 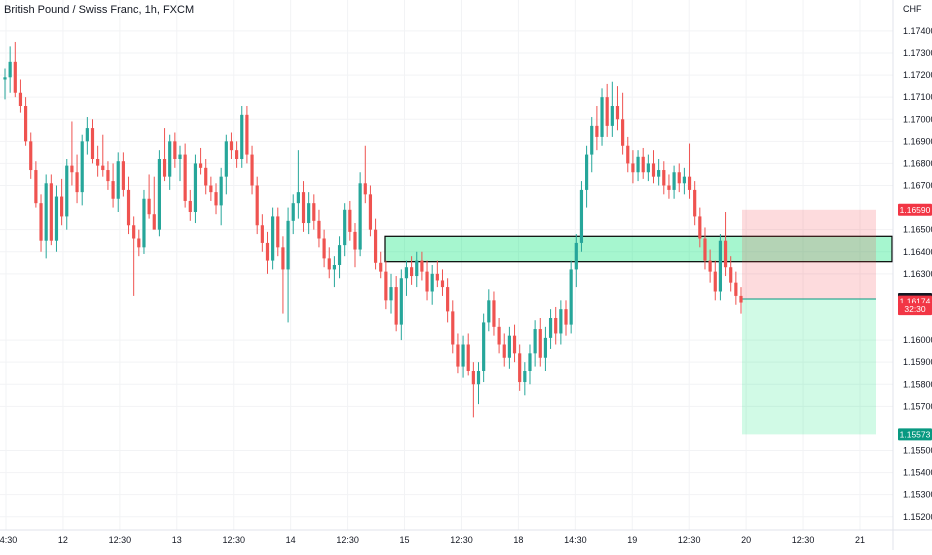 I want to click on price-tick-label: 1.16000, so click(x=917, y=340).